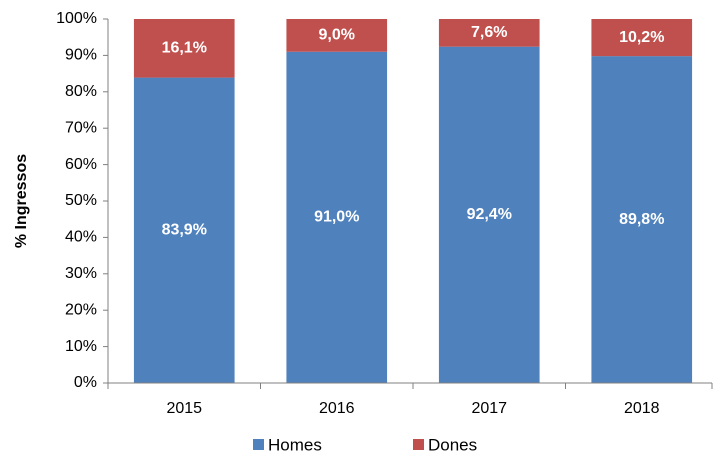 The image size is (714, 456). What do you see at coordinates (21, 201) in the screenshot?
I see `y-axis-label: % Ingressos` at bounding box center [21, 201].